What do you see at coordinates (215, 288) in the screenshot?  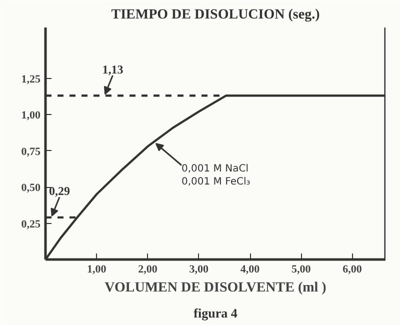 I see `x-axis-title: VOLUMEN DE DISOLVENTE (ml )` at bounding box center [215, 288].